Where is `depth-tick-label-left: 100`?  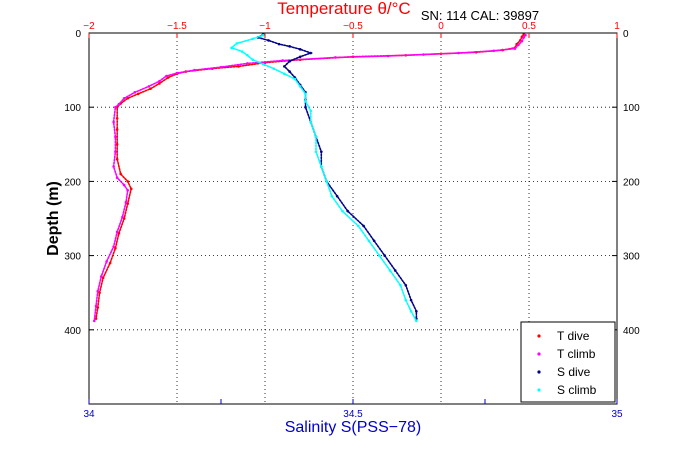 depth-tick-label-left: 100 is located at coordinates (72, 108).